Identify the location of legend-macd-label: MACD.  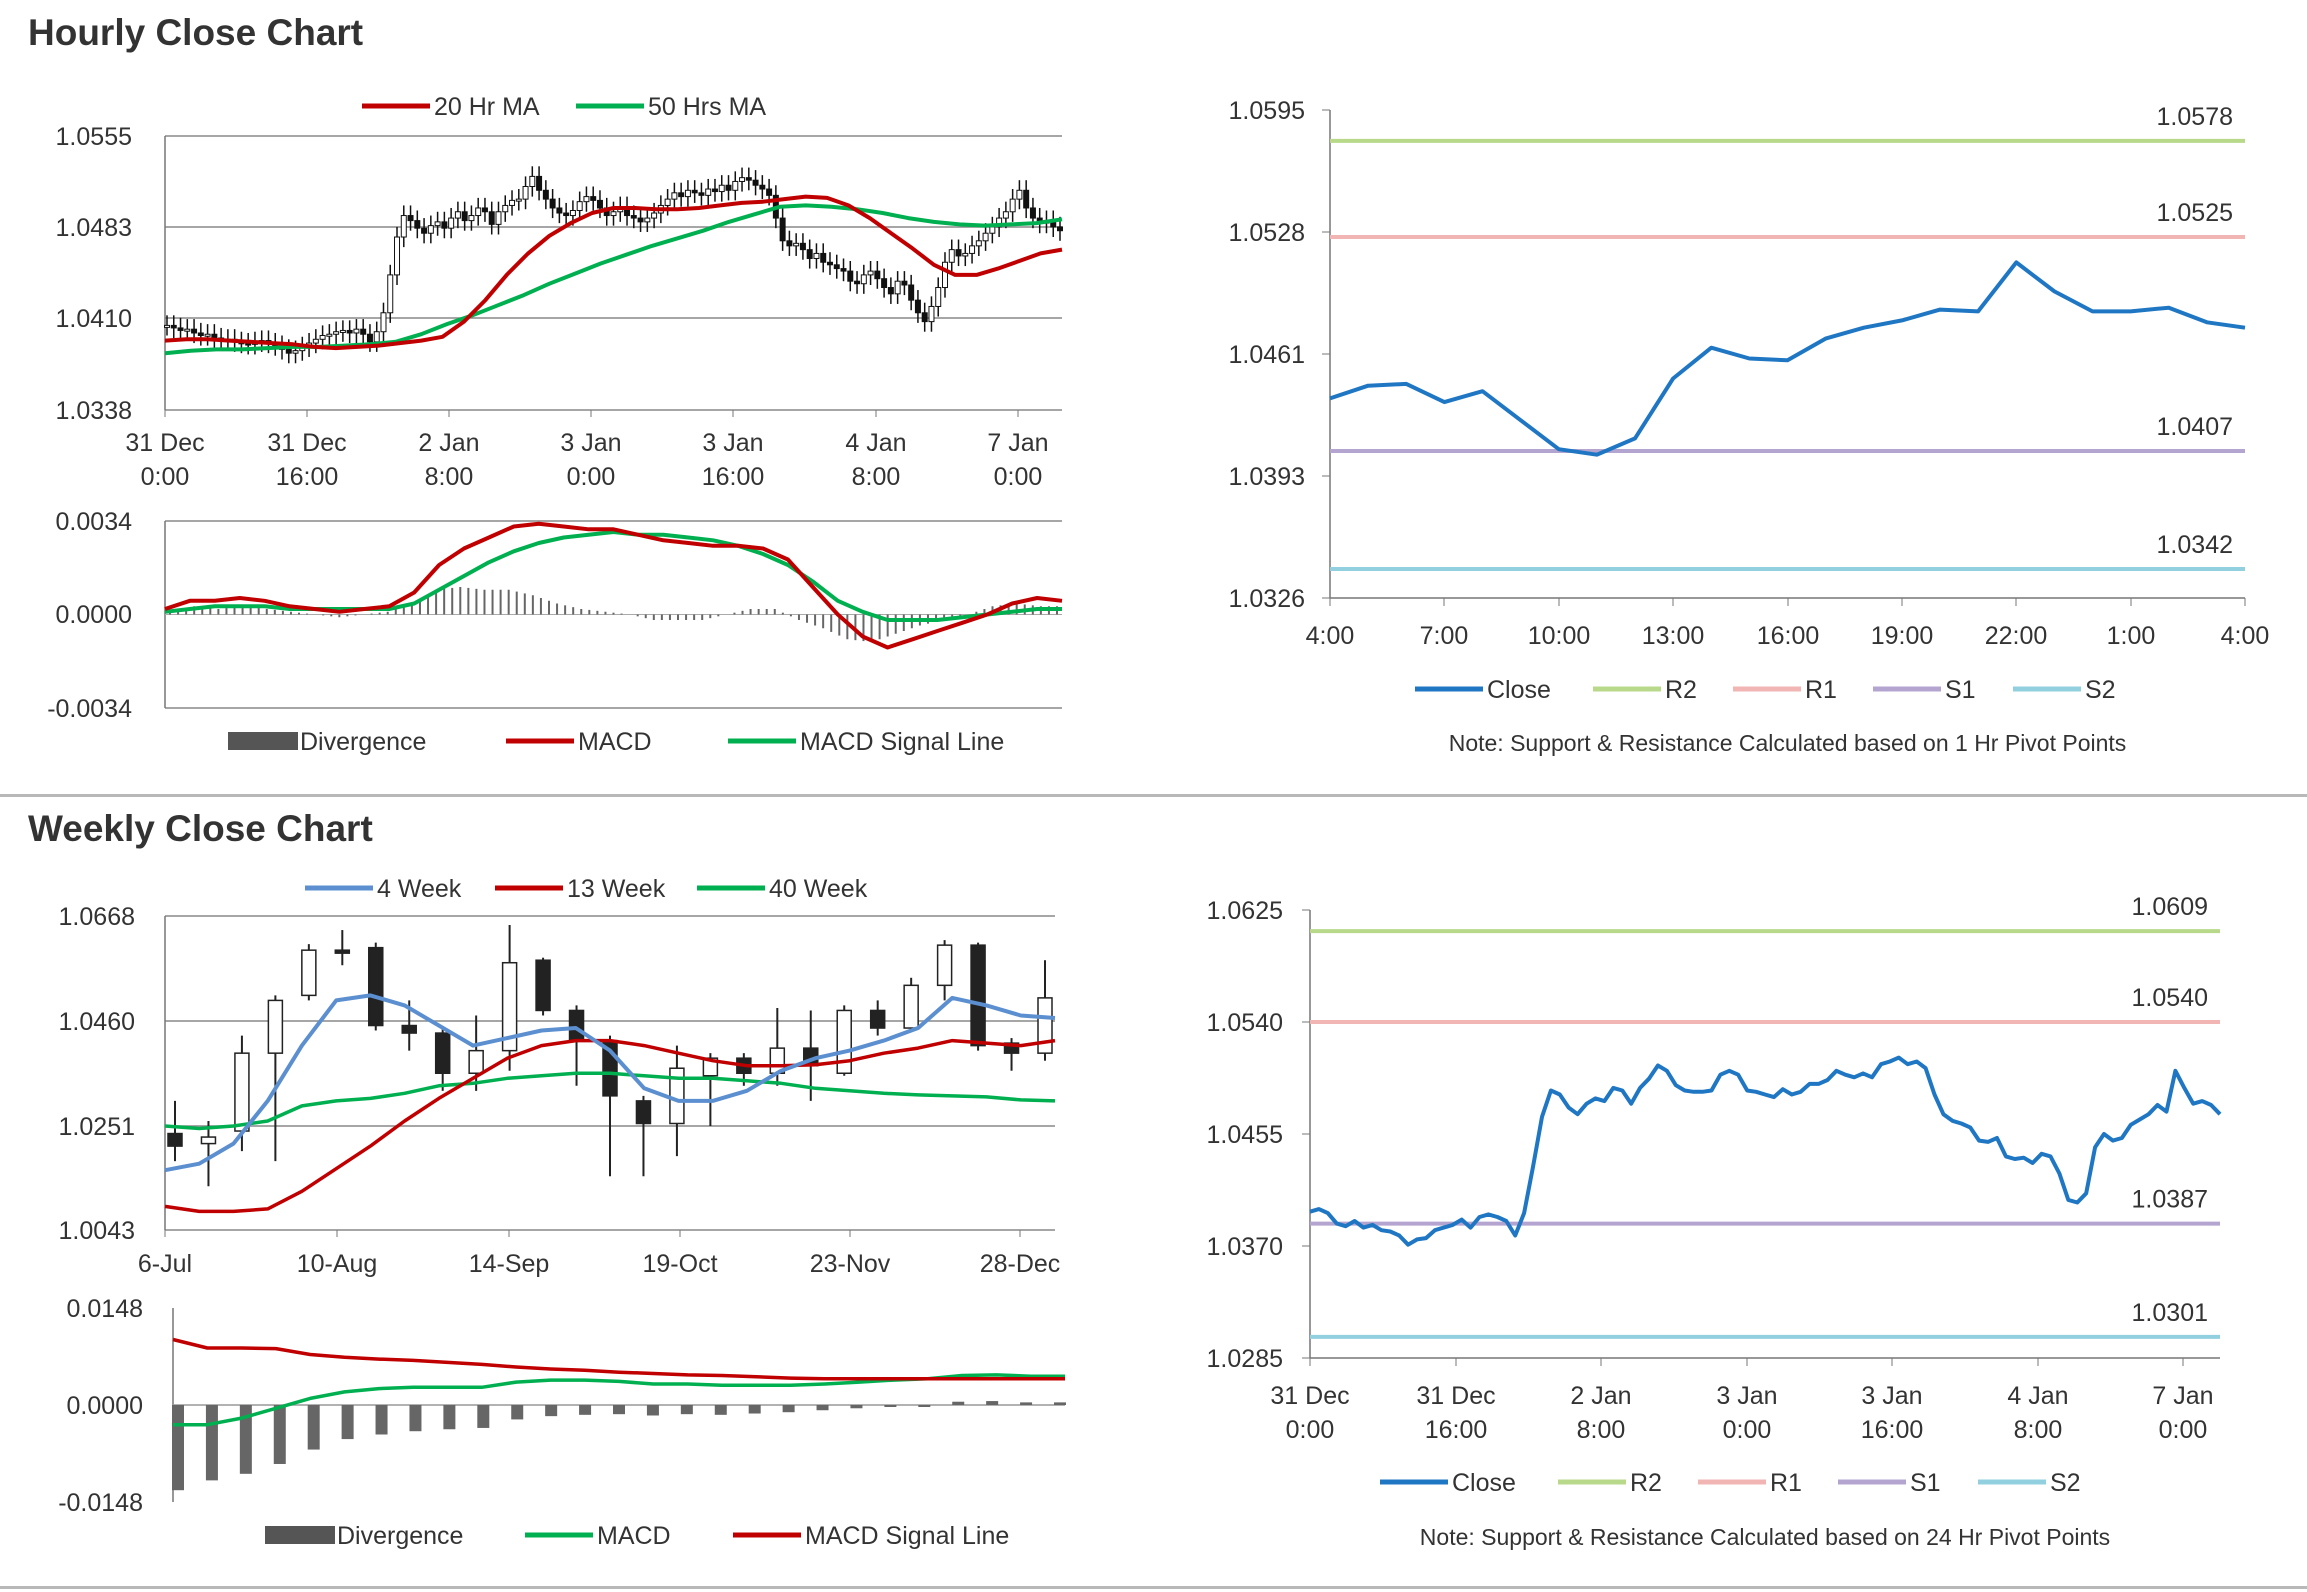
(634, 1536).